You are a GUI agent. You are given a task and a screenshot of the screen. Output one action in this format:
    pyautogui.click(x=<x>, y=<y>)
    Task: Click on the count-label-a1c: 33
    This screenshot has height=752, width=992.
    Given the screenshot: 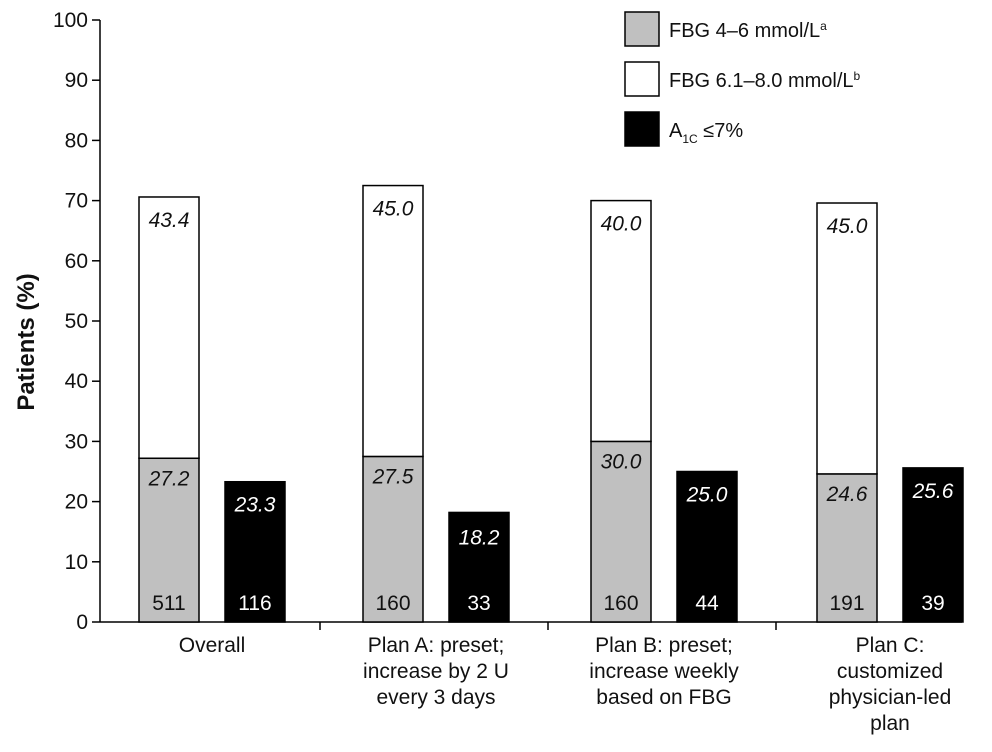 What is the action you would take?
    pyautogui.click(x=478, y=603)
    